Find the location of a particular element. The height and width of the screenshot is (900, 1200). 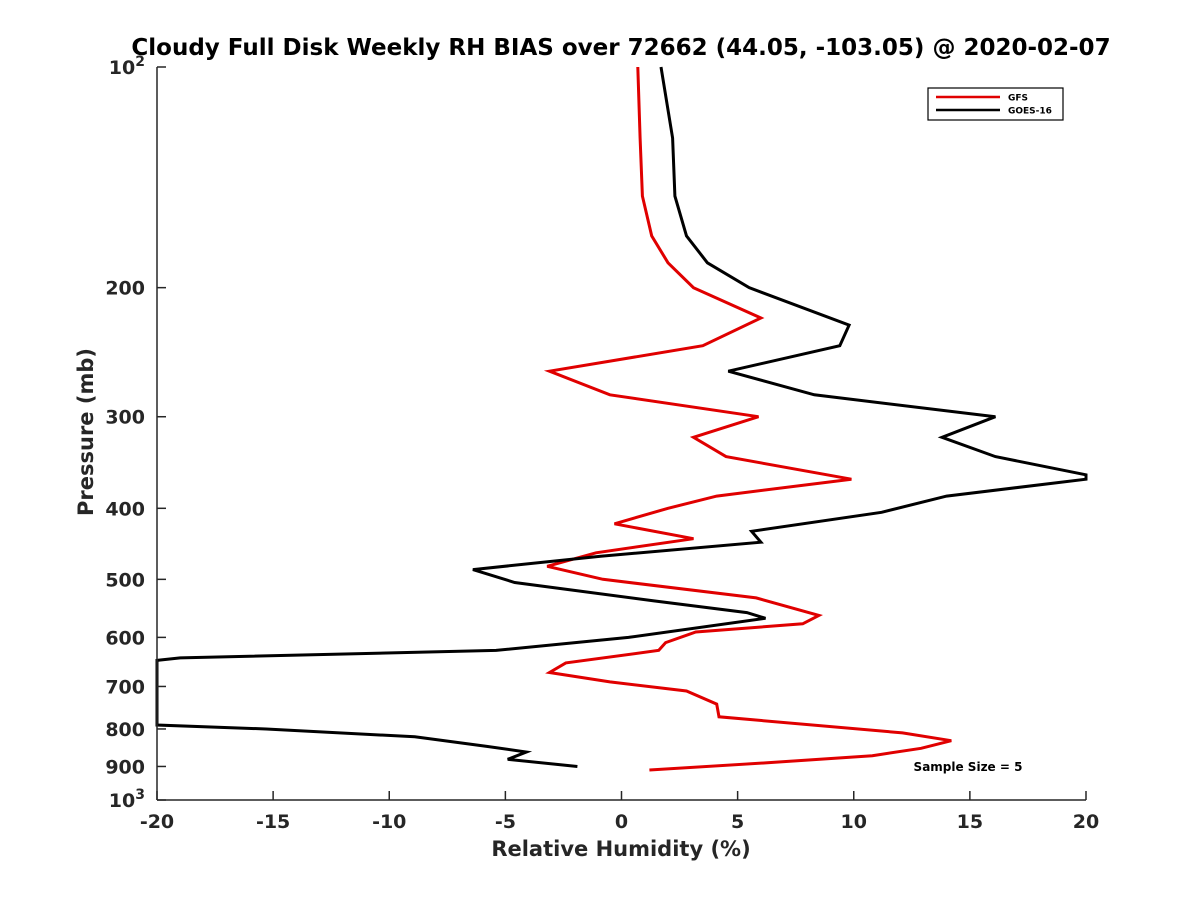

legend: GFS GOES-16 is located at coordinates (995, 104).